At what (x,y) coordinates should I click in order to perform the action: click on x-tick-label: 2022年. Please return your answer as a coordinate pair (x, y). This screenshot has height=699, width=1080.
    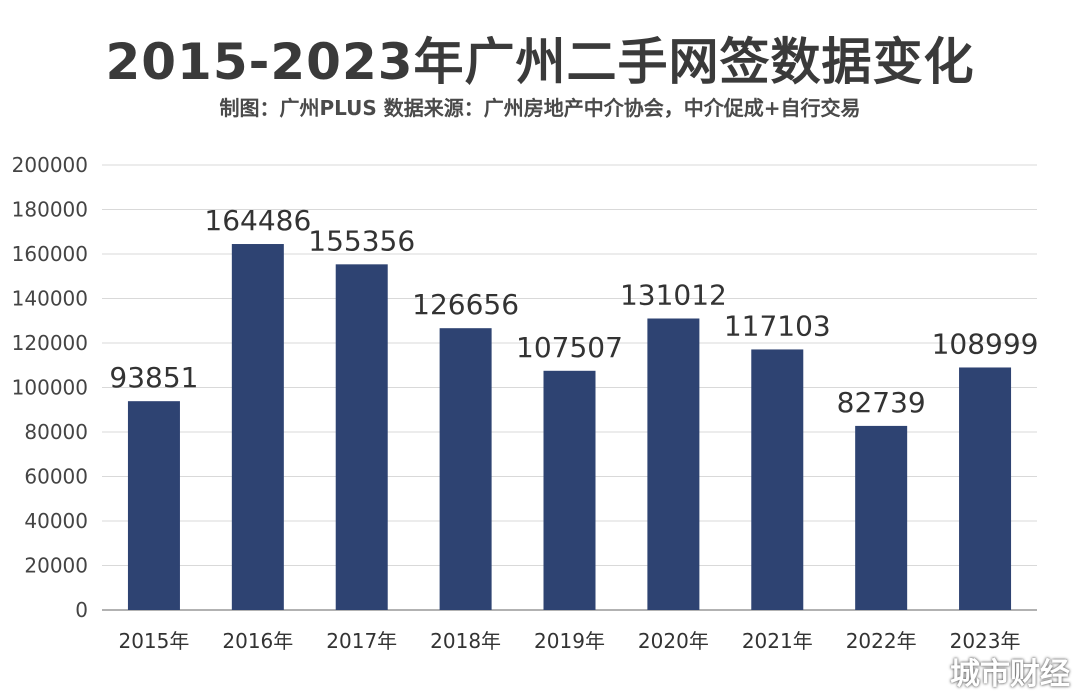
    Looking at the image, I should click on (881, 641).